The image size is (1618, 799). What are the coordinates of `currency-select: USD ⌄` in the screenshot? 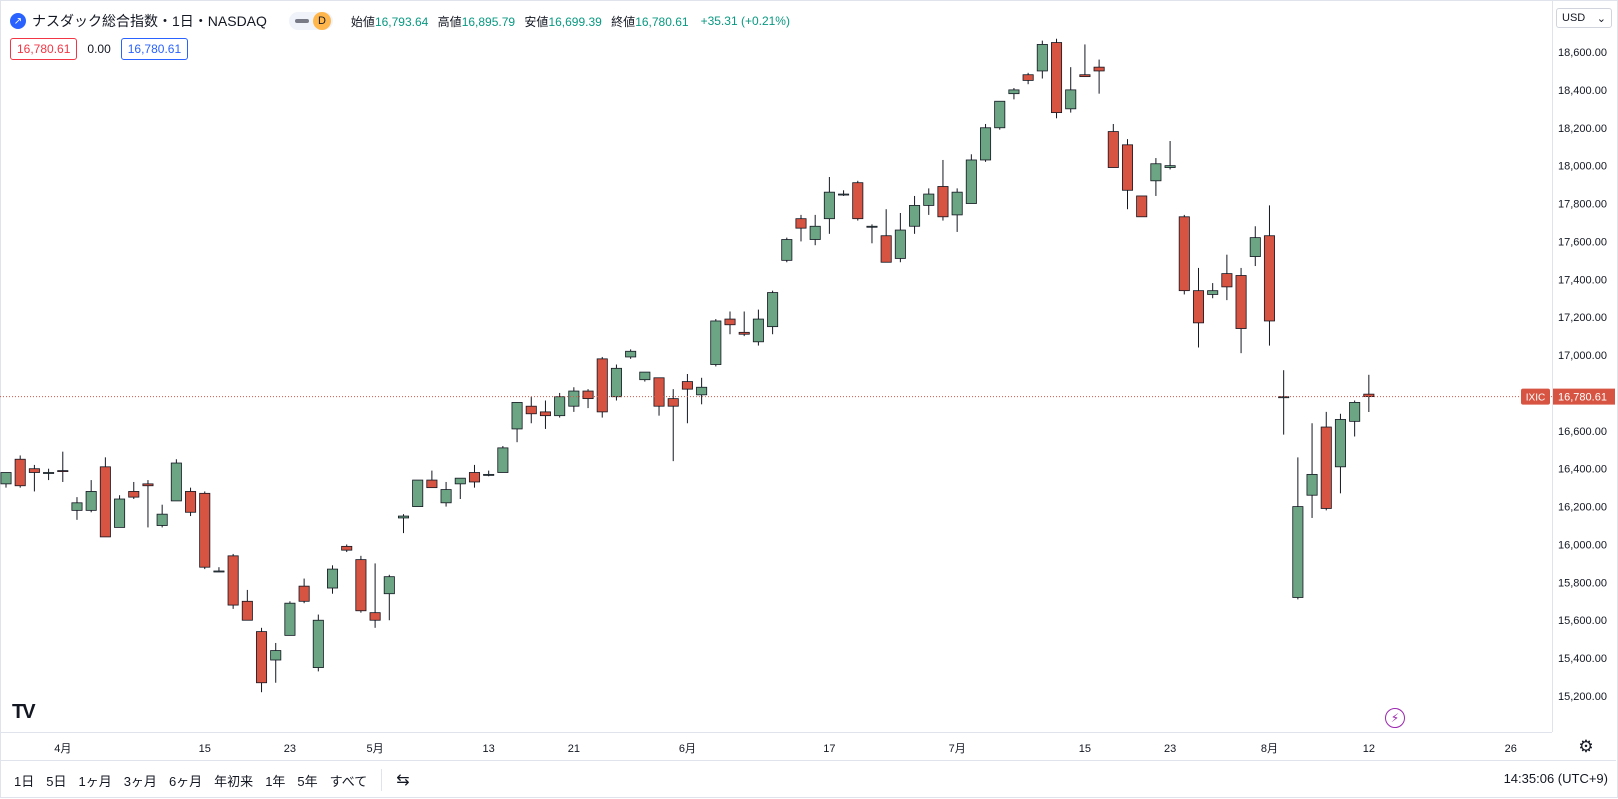 It's located at (1584, 18).